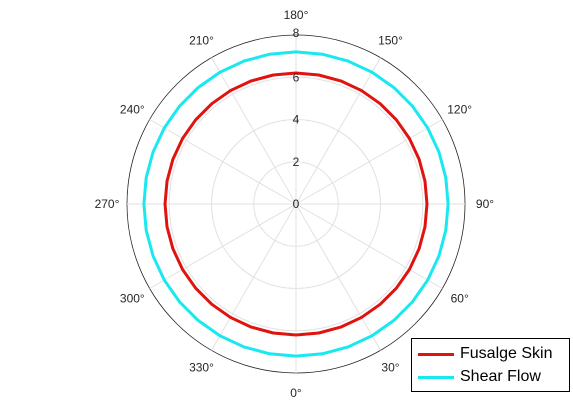  What do you see at coordinates (436, 354) in the screenshot?
I see `legend-swatch-fusalge-skin` at bounding box center [436, 354].